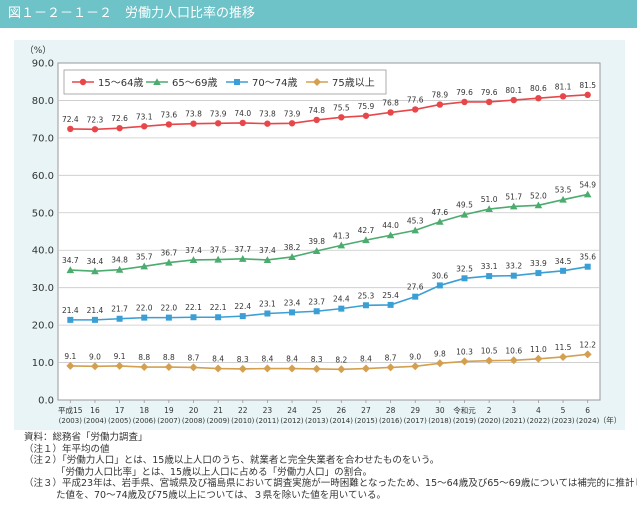 The image size is (637, 520). Describe the element at coordinates (43, 64) in the screenshot. I see `y-tick-label: 90.0` at that location.